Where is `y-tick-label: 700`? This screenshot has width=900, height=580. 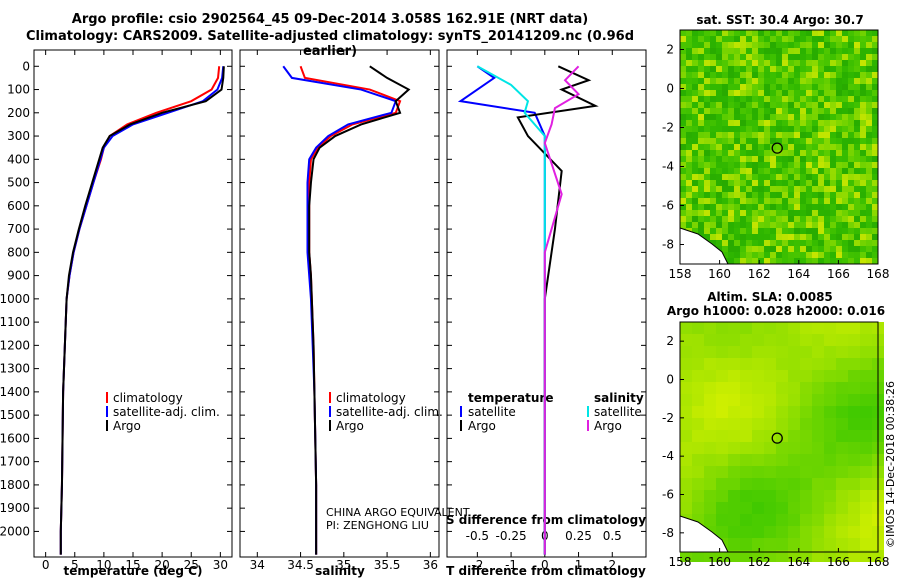
y-tick-label: 700 is located at coordinates (18, 229).